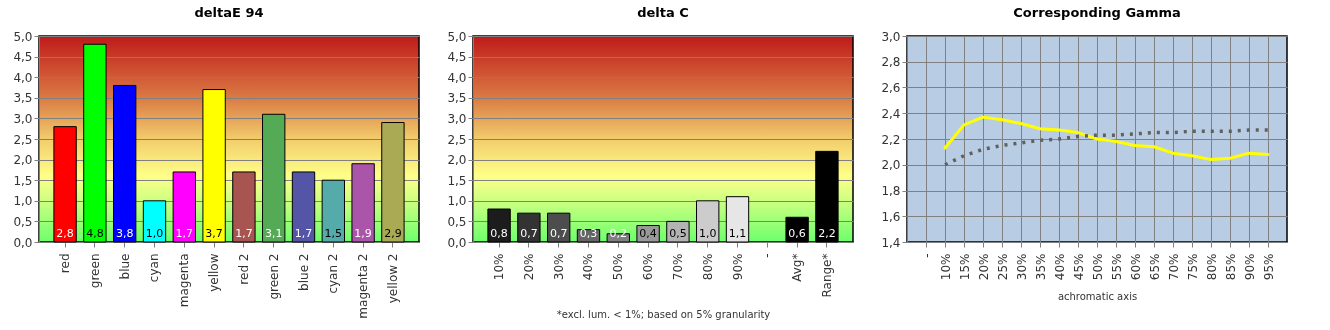 The height and width of the screenshot is (330, 1330). What do you see at coordinates (457, 242) in the screenshot?
I see `y-tick-label: 0,0` at bounding box center [457, 242].